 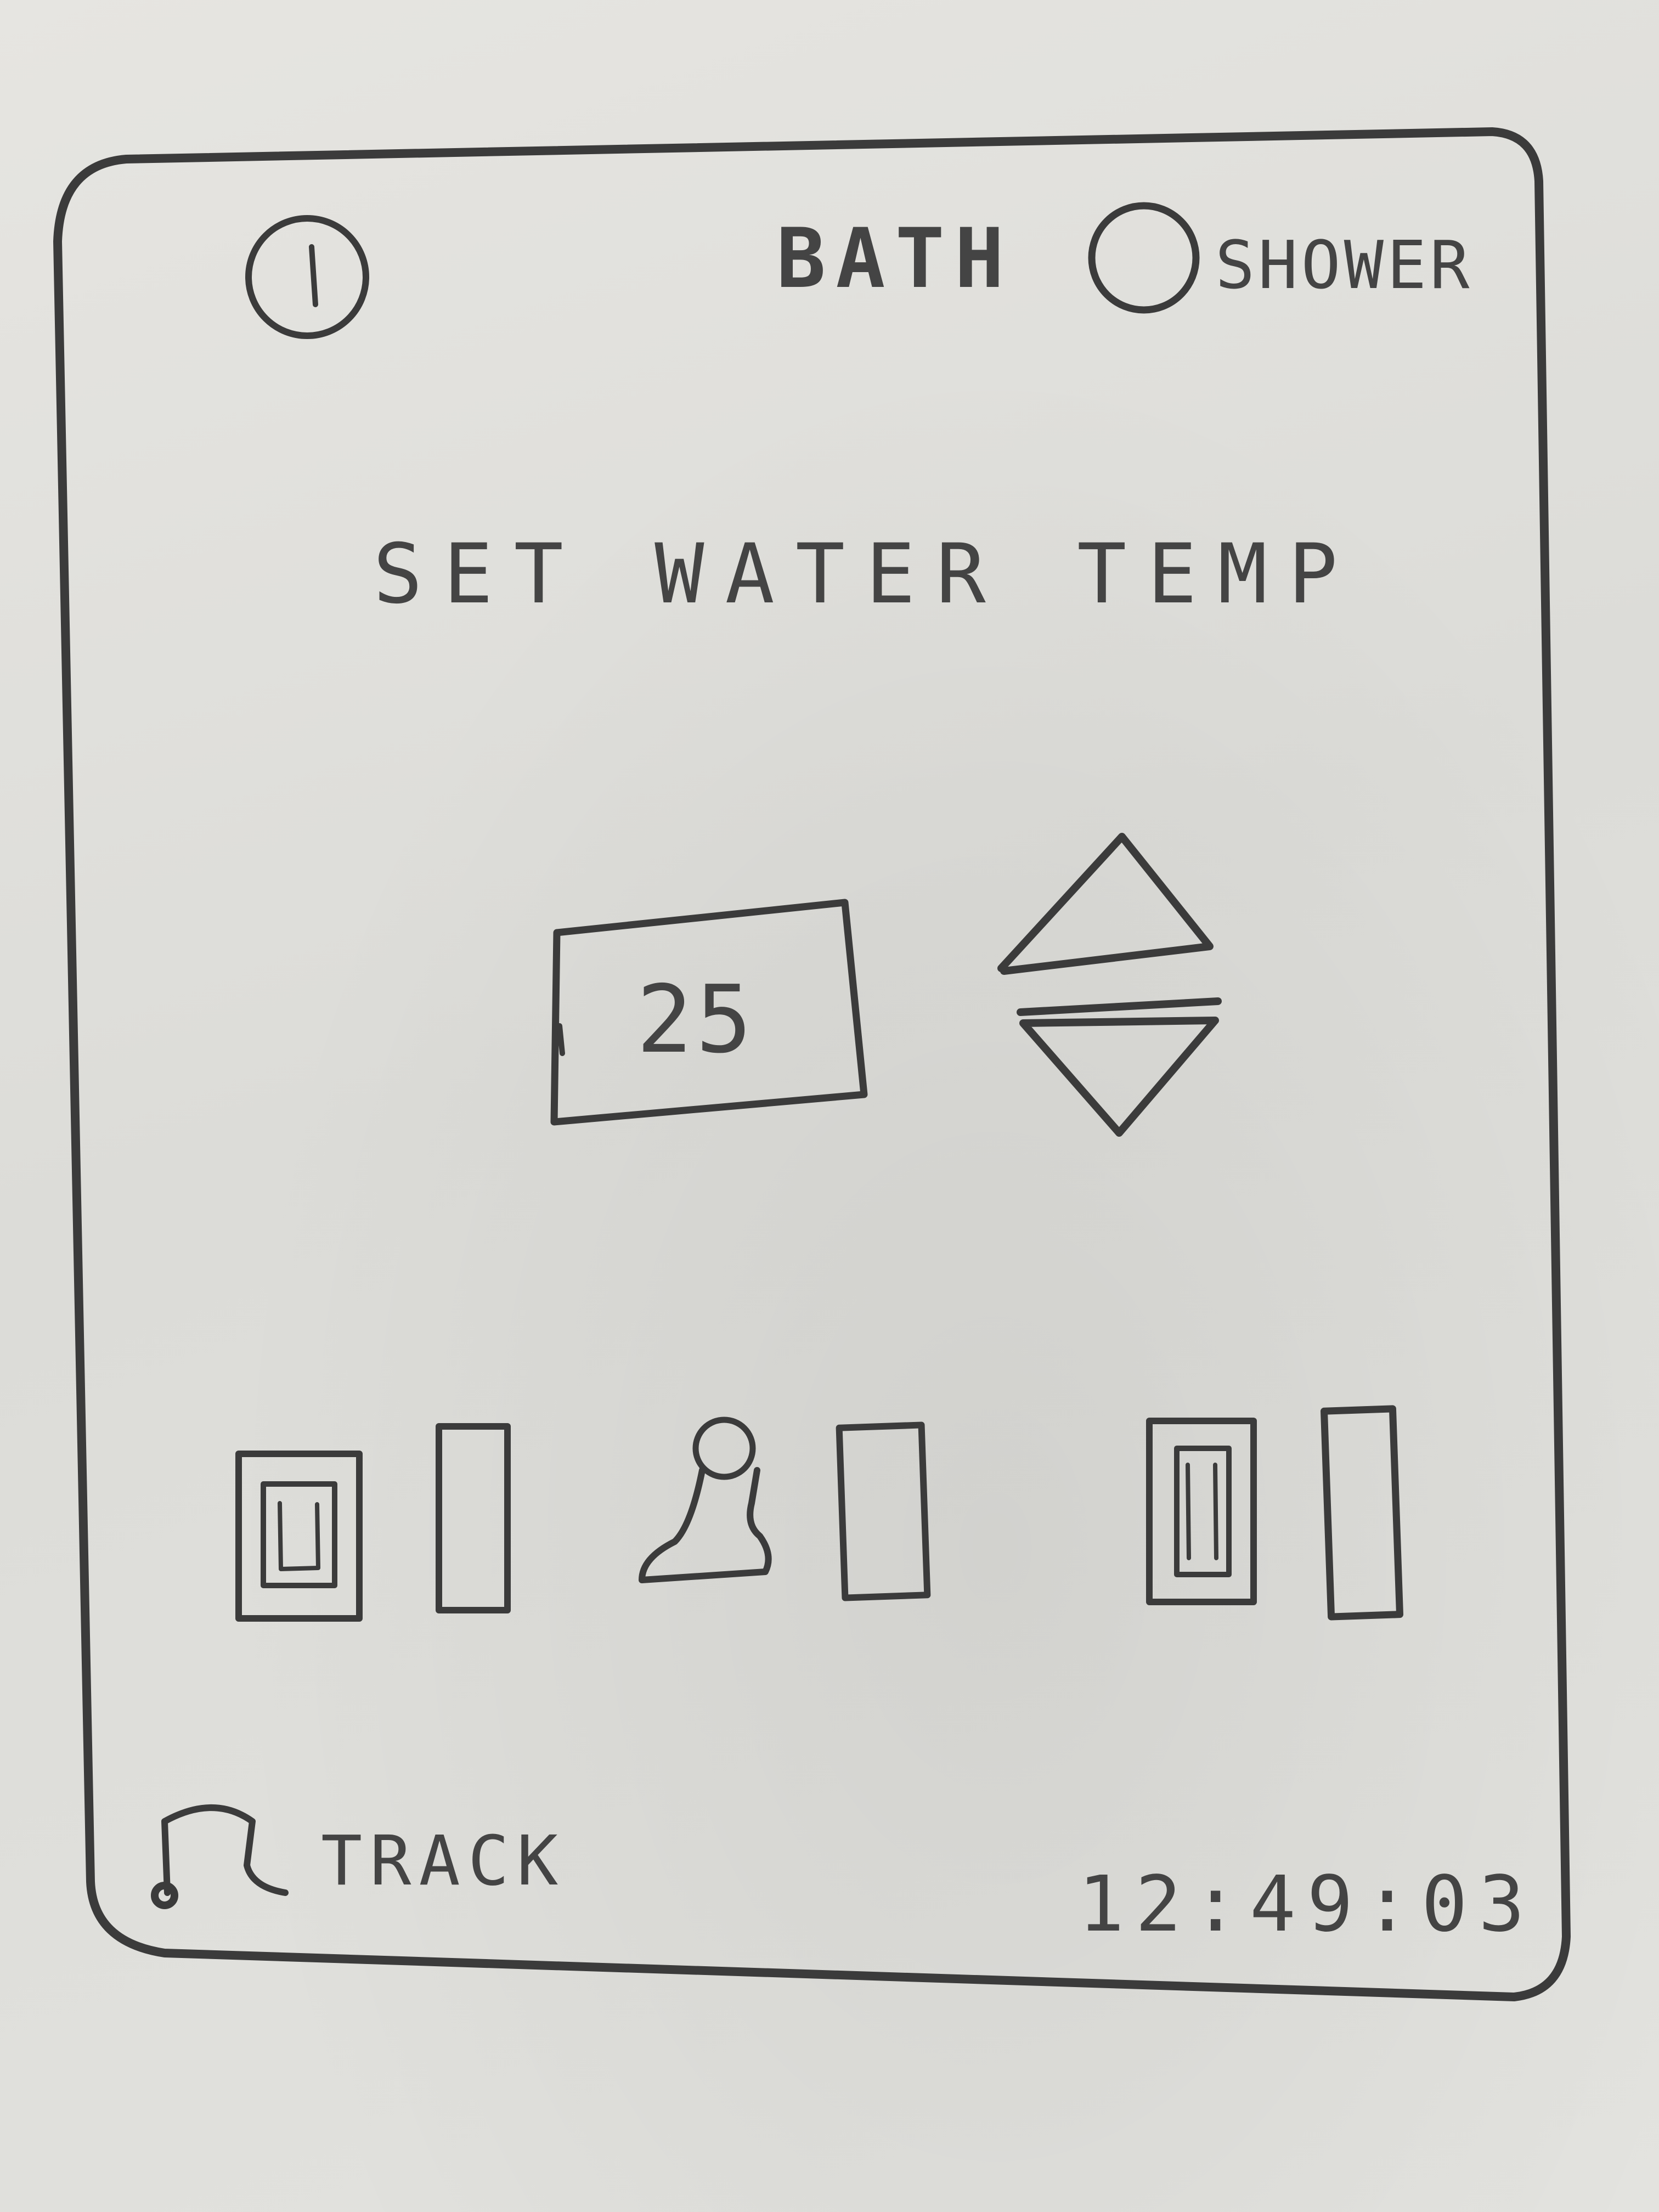 I want to click on temp-box, so click(x=709, y=1012).